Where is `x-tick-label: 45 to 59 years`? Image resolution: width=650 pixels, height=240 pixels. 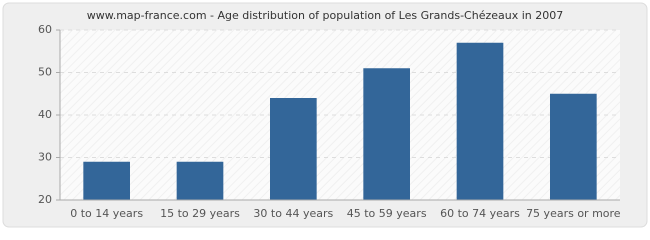
x-tick-label: 45 to 59 years is located at coordinates (387, 213).